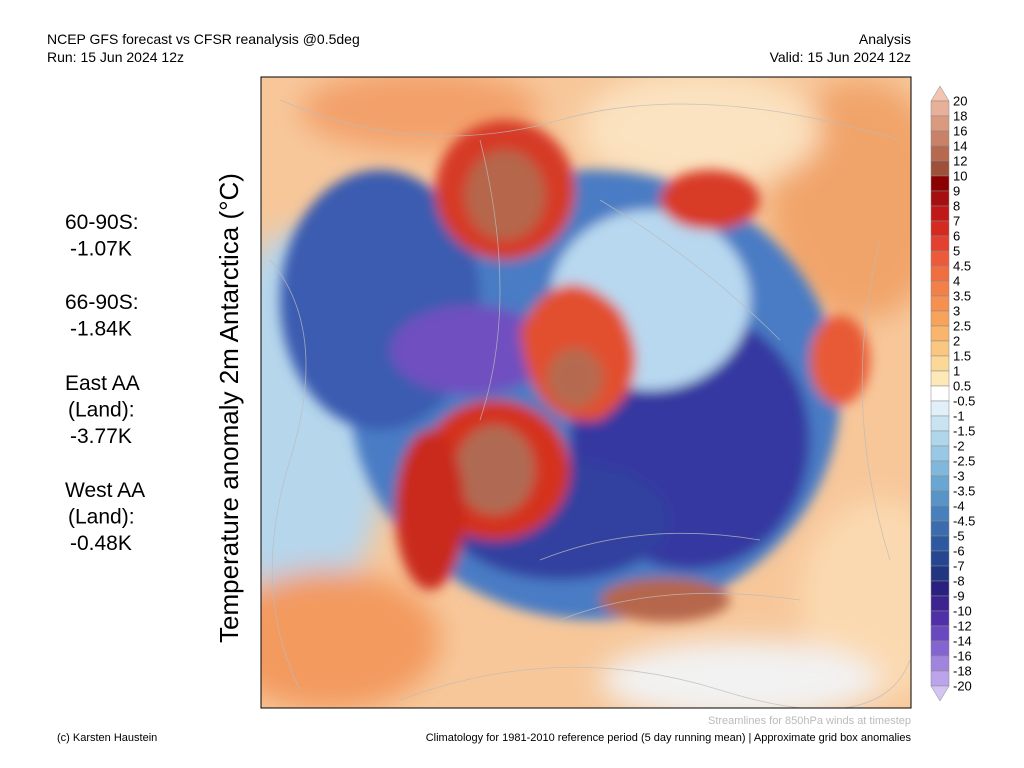 This screenshot has height=768, width=1024. I want to click on colorbar-label: -18, so click(962, 671).